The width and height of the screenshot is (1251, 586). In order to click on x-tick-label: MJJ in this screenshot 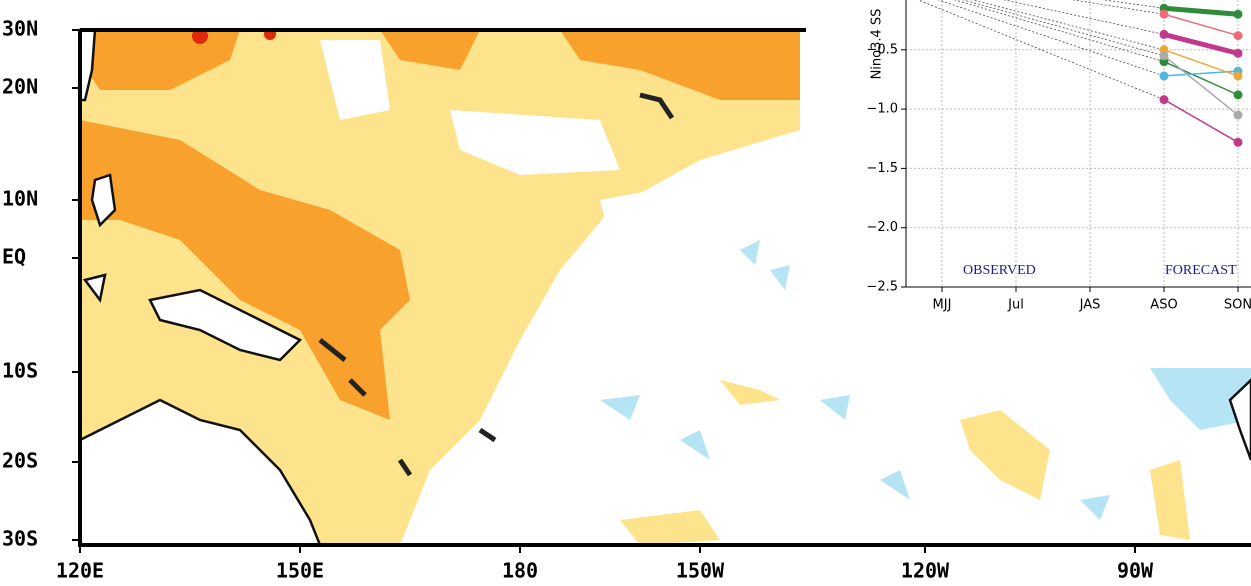, I will do `click(942, 305)`.